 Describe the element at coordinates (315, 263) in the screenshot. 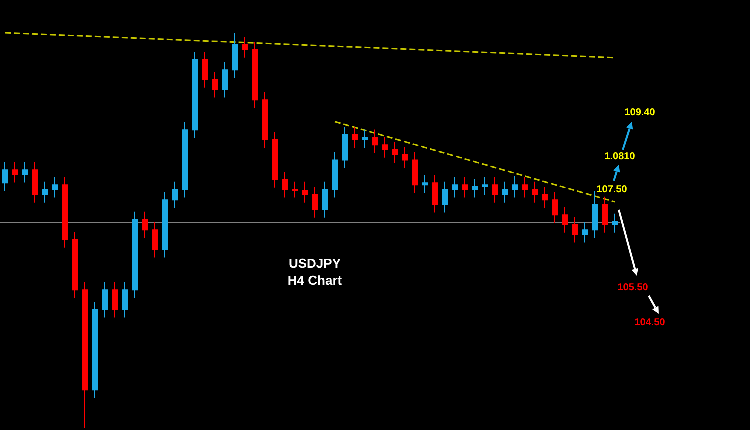

I see `text: USDJPY` at that location.